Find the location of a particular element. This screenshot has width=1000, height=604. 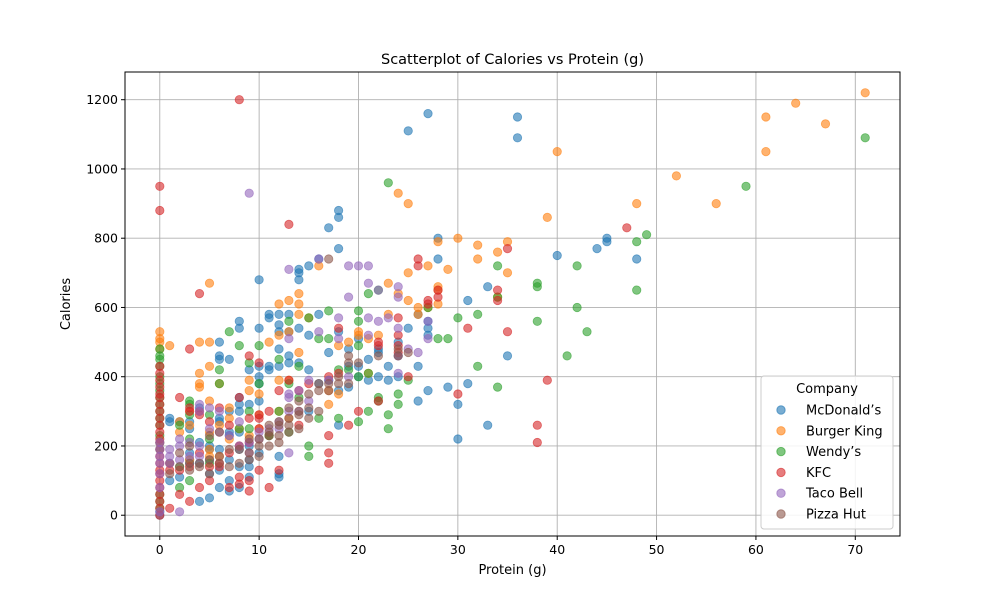

x-tick-label: 50 is located at coordinates (657, 549).